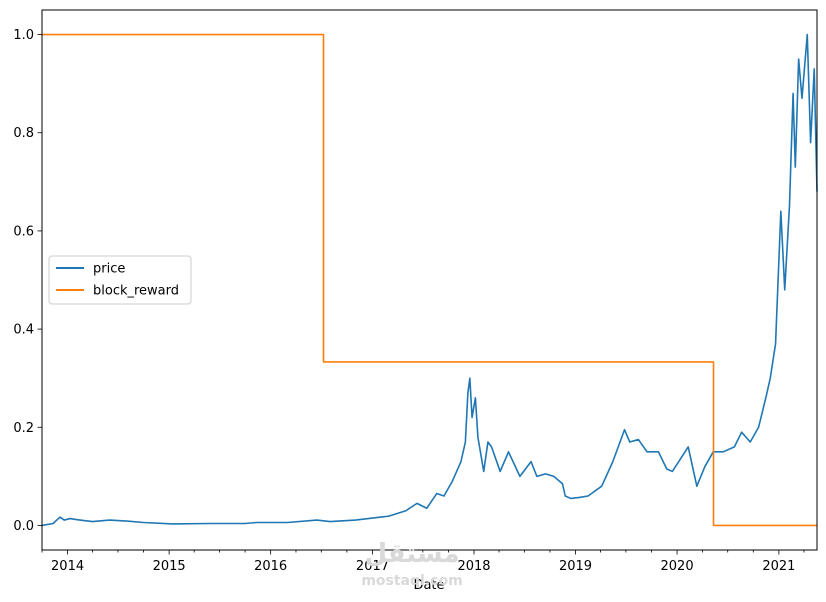  I want to click on y-tick-label: 0.2, so click(23, 428).